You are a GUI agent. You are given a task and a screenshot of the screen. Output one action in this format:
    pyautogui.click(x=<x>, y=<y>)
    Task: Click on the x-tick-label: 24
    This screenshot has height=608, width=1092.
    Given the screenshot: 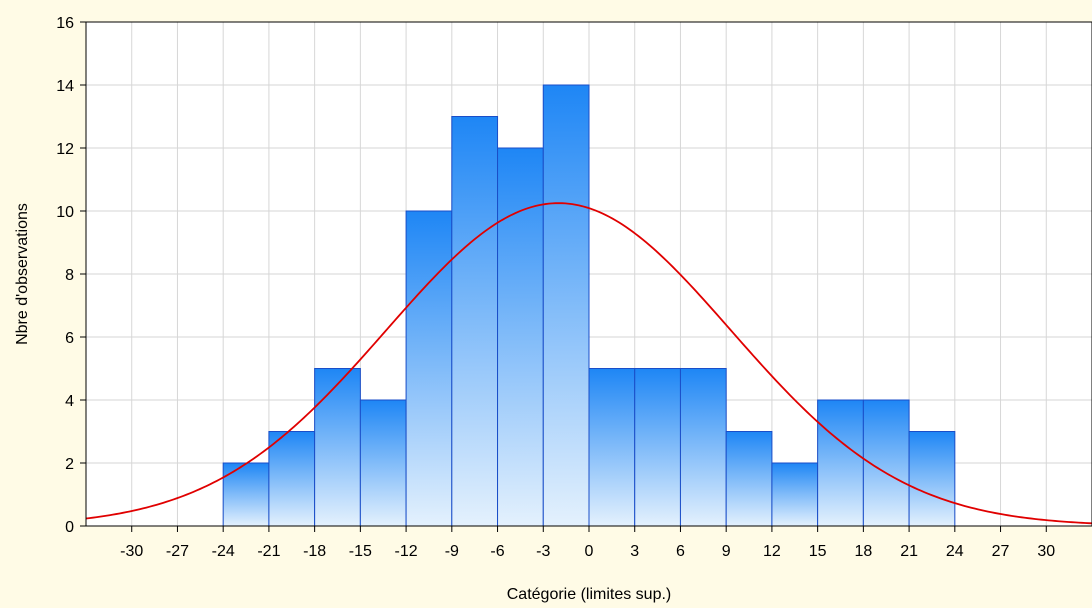 What is the action you would take?
    pyautogui.click(x=955, y=551)
    